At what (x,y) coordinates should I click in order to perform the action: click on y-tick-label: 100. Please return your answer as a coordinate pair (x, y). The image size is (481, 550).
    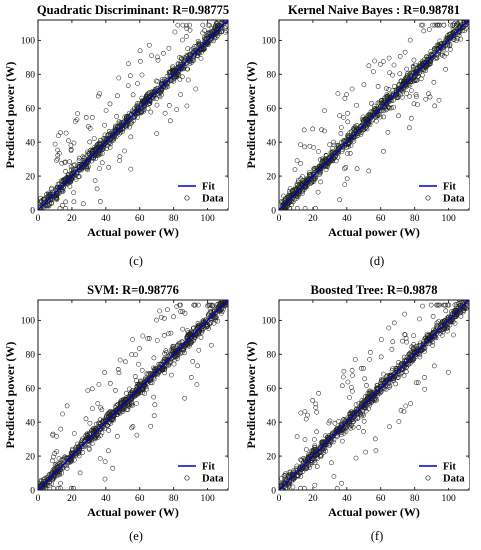
    Looking at the image, I should click on (28, 322).